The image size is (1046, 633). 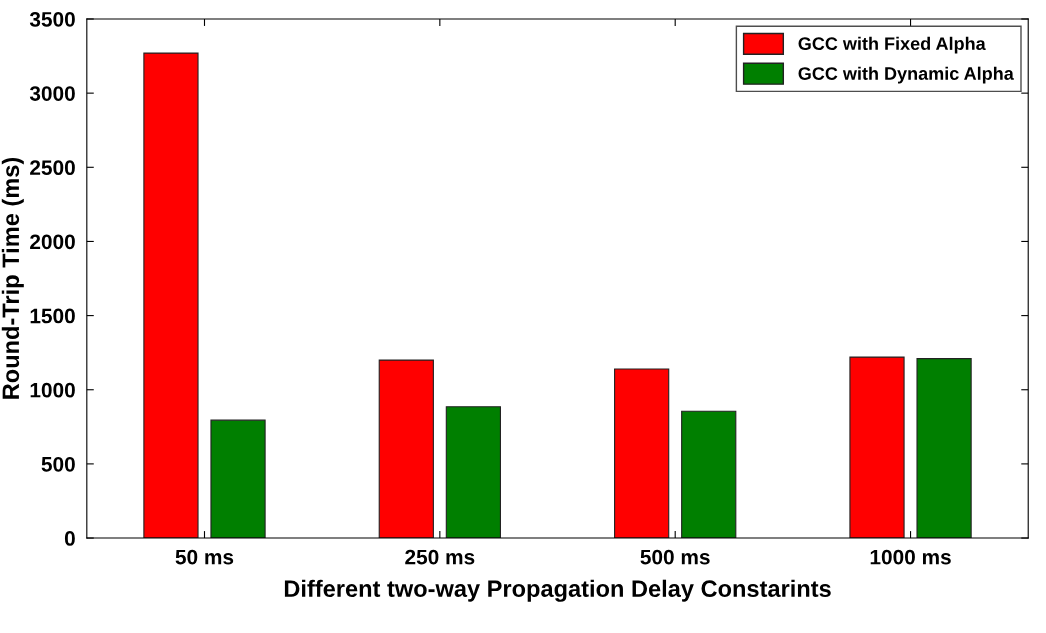 I want to click on y-tick-label: 3000, so click(x=52, y=93).